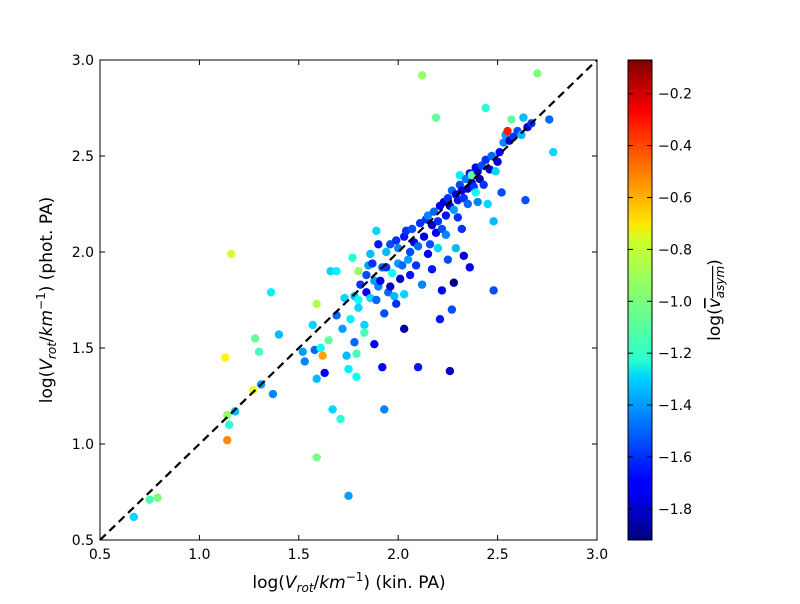  I want to click on x-tick-label: 2.5, so click(497, 555).